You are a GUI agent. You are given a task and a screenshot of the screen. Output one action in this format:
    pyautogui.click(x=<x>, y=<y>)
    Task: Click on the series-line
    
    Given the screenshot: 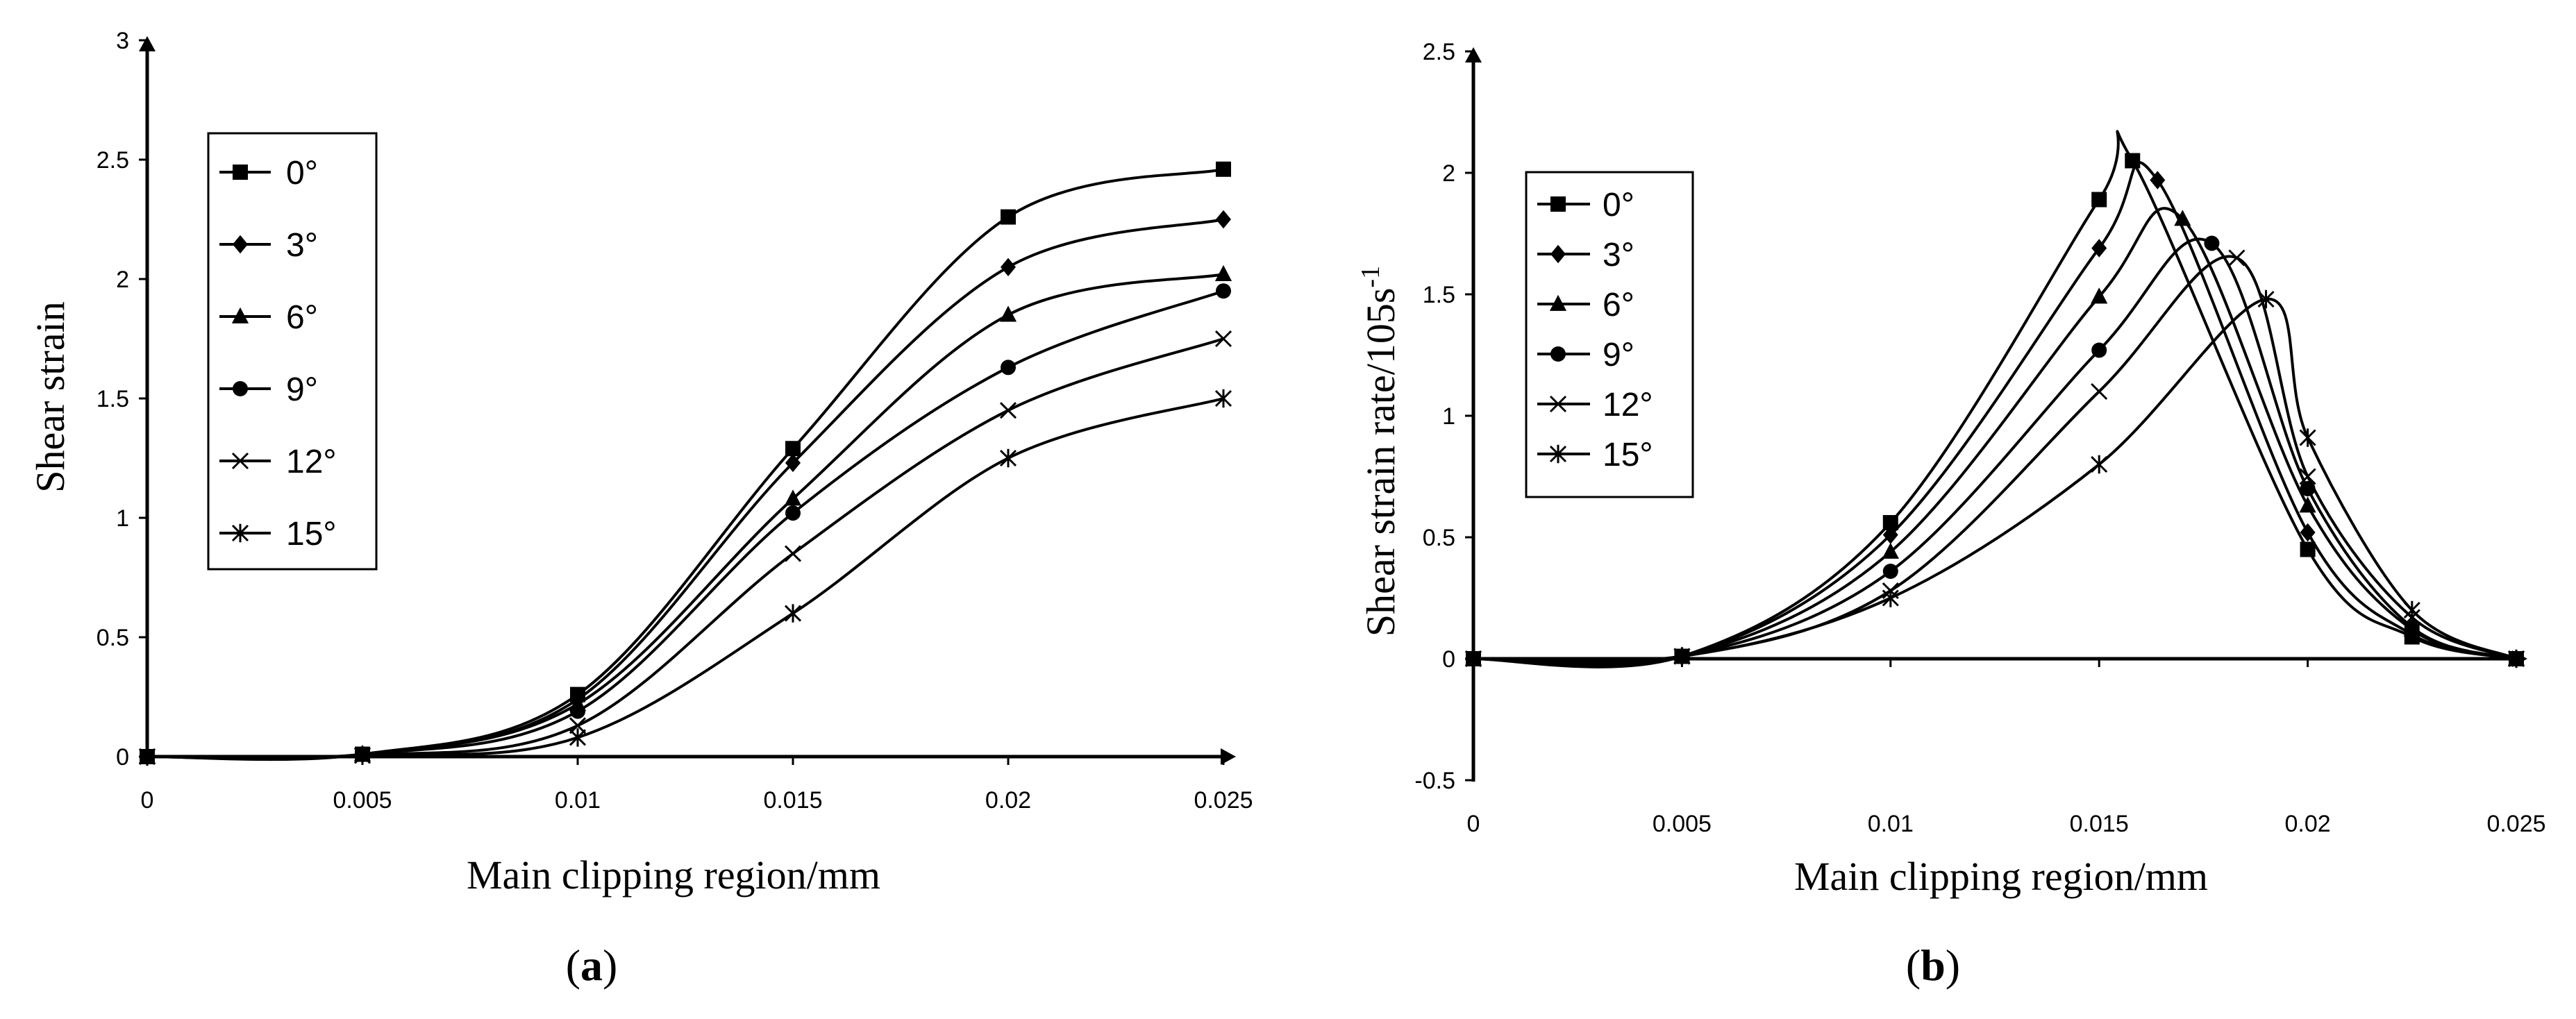 What is the action you would take?
    pyautogui.click(x=1995, y=480)
    